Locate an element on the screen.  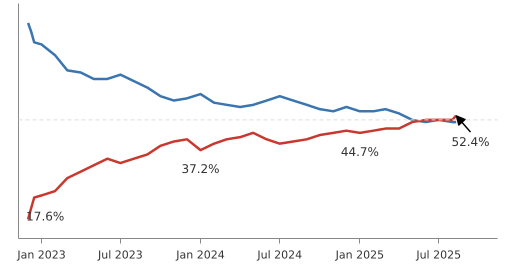
annotation: 17.6% is located at coordinates (45, 217).